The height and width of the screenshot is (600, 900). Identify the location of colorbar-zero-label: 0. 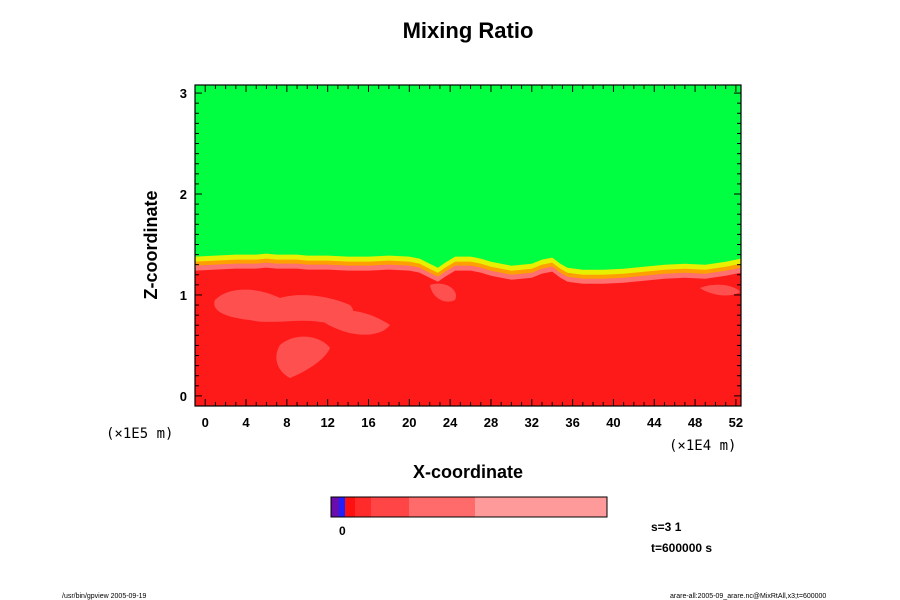
(342, 531).